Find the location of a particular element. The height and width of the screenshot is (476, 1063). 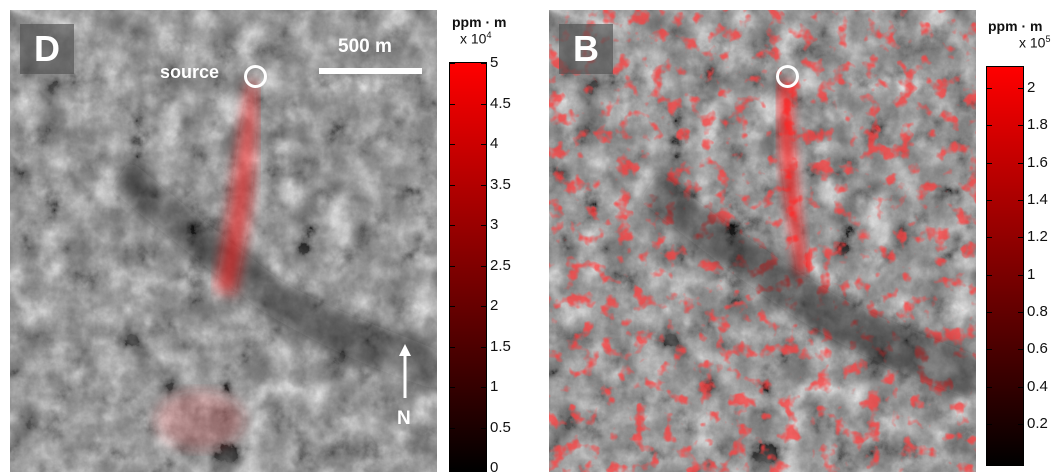

colorbar-tick-label: 1.8 is located at coordinates (1037, 125).